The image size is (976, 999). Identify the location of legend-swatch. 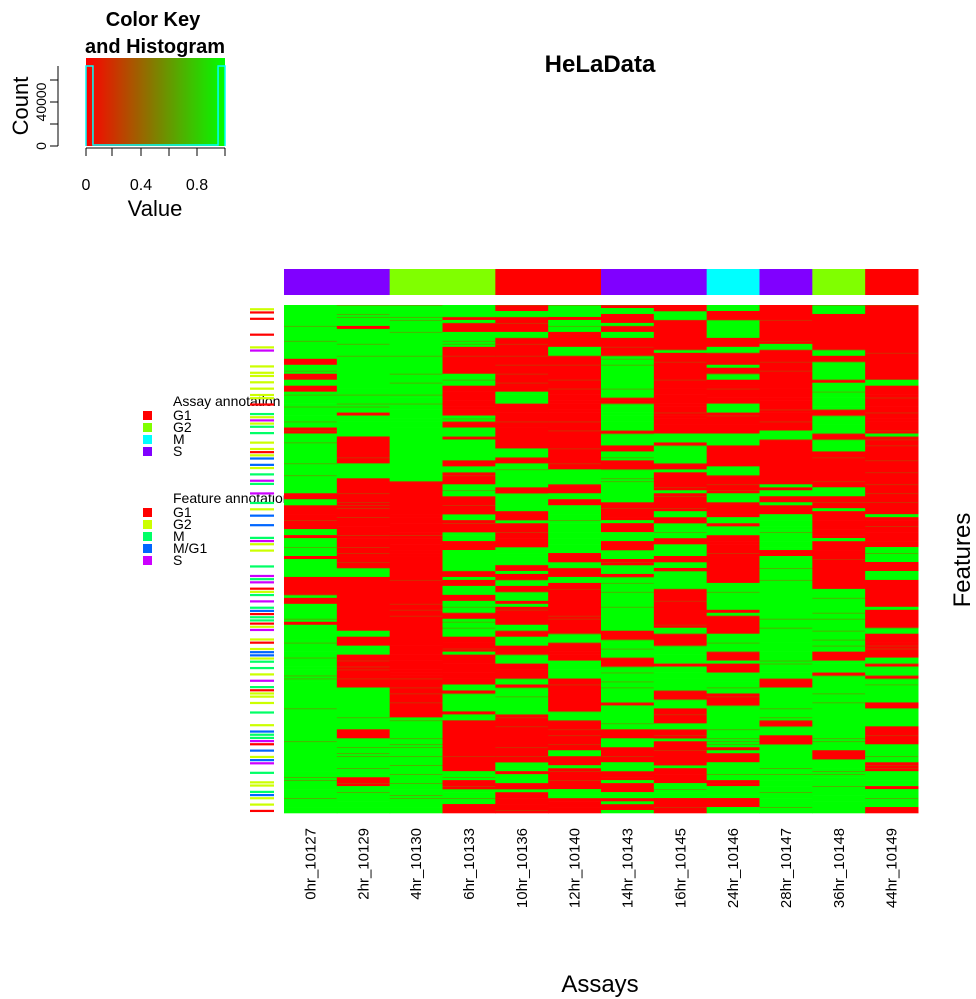
(147, 524).